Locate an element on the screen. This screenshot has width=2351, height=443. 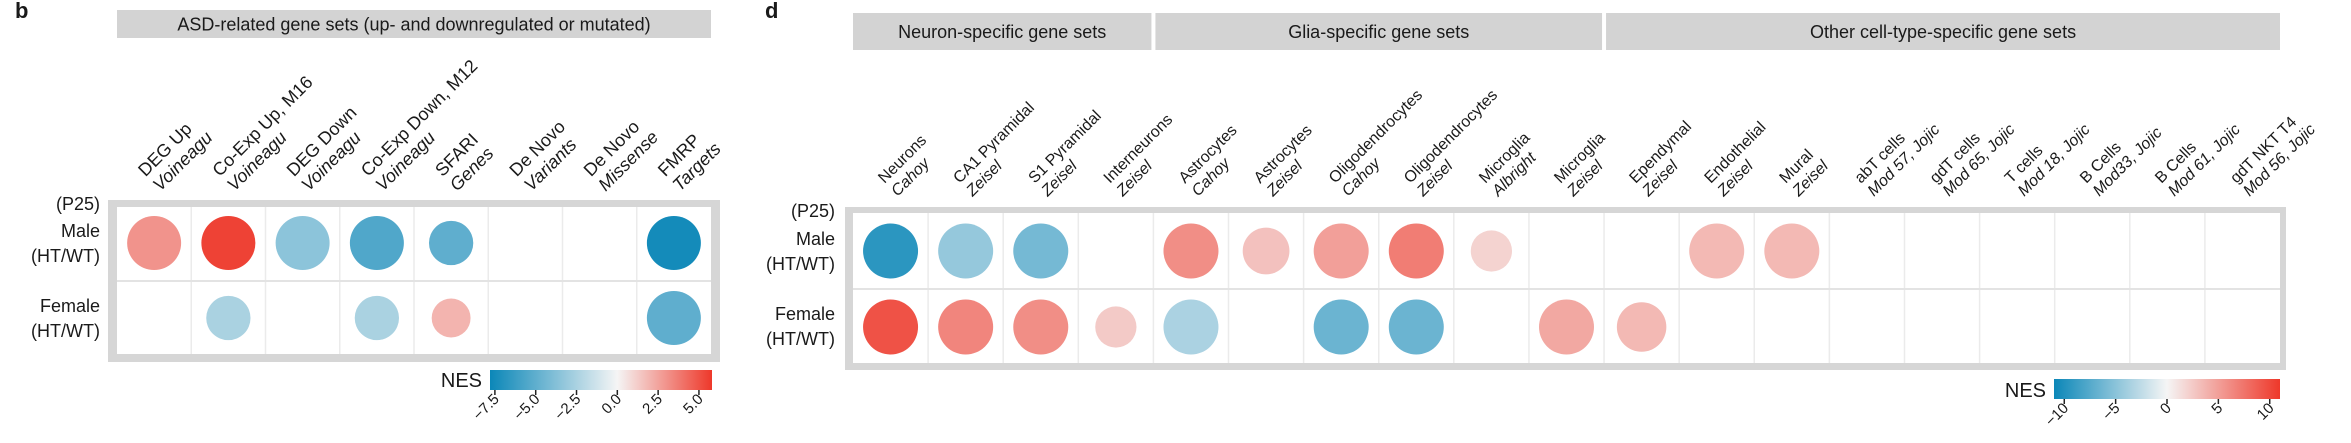
strip-header-label: Other cell-type-specific gene sets is located at coordinates (1943, 32).